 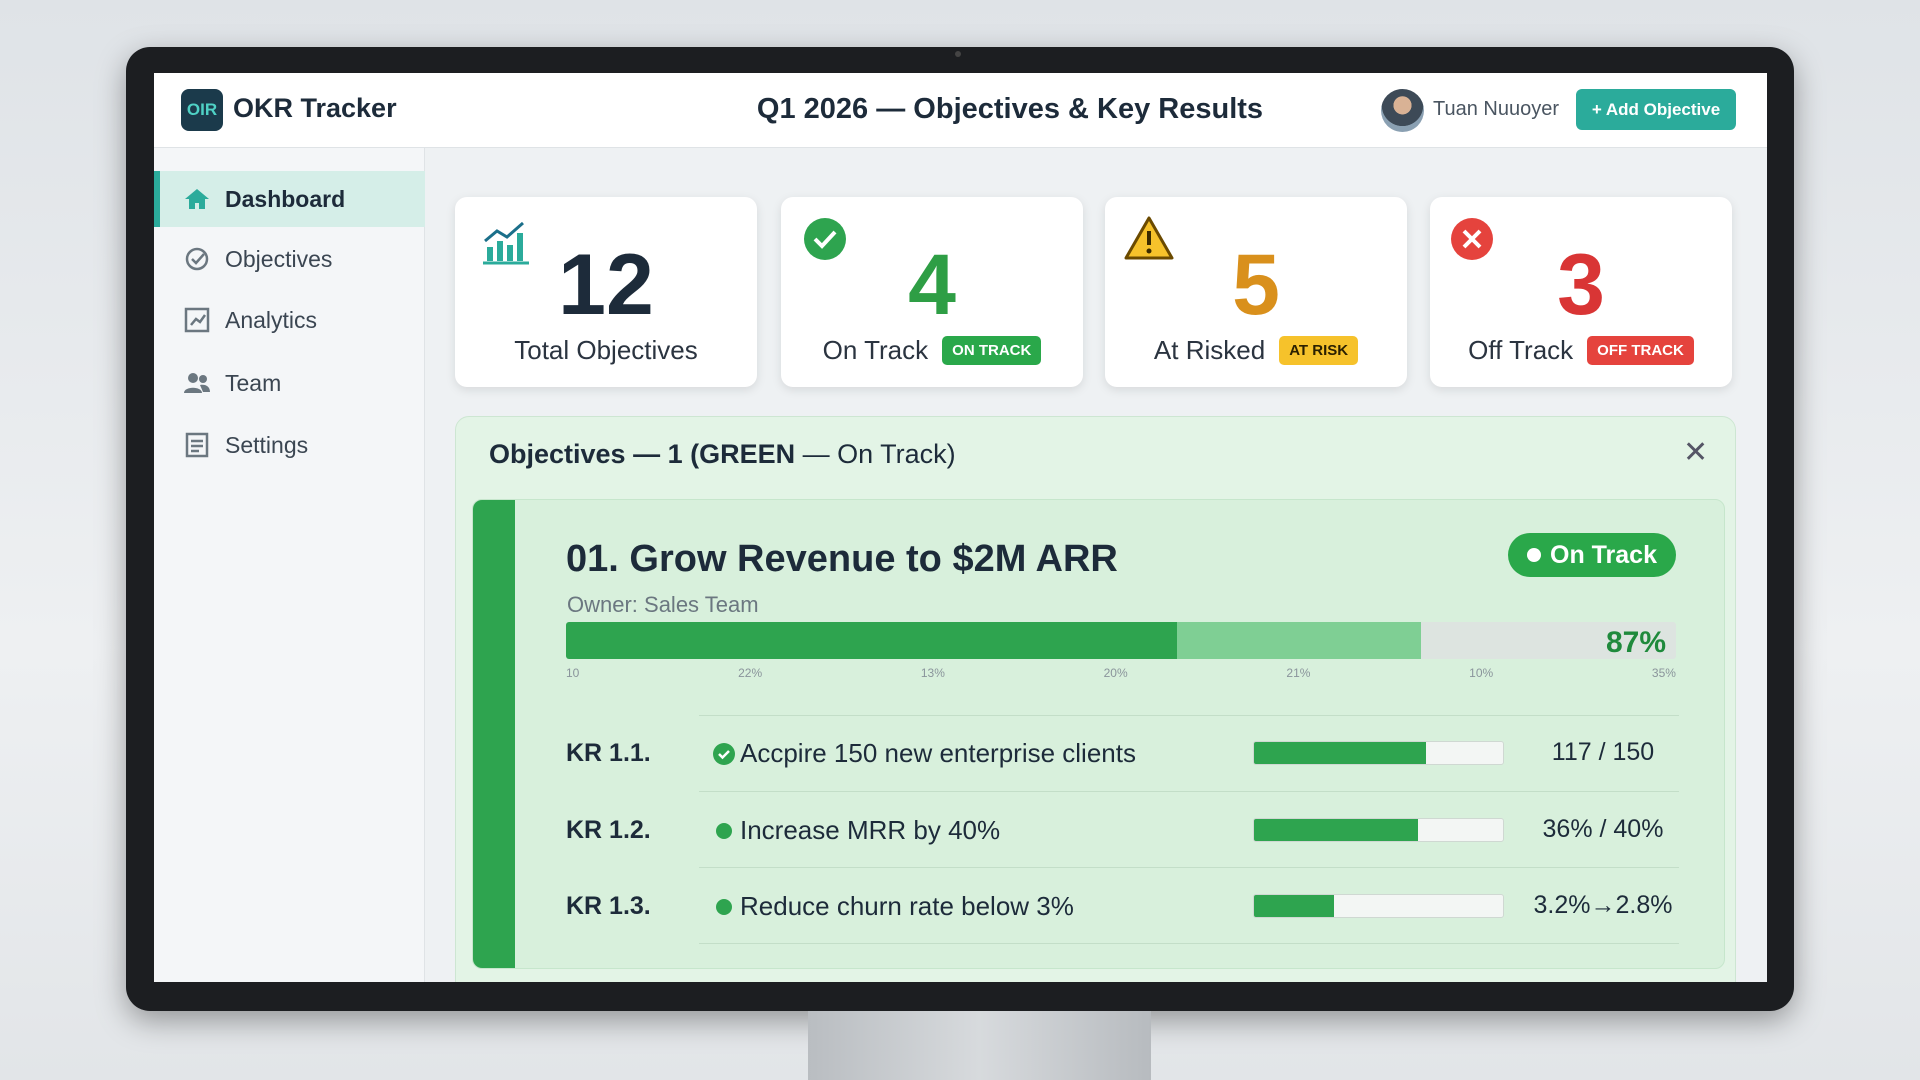 I want to click on stat-card: 3 Off Track OFF TRACK, so click(x=1581, y=292).